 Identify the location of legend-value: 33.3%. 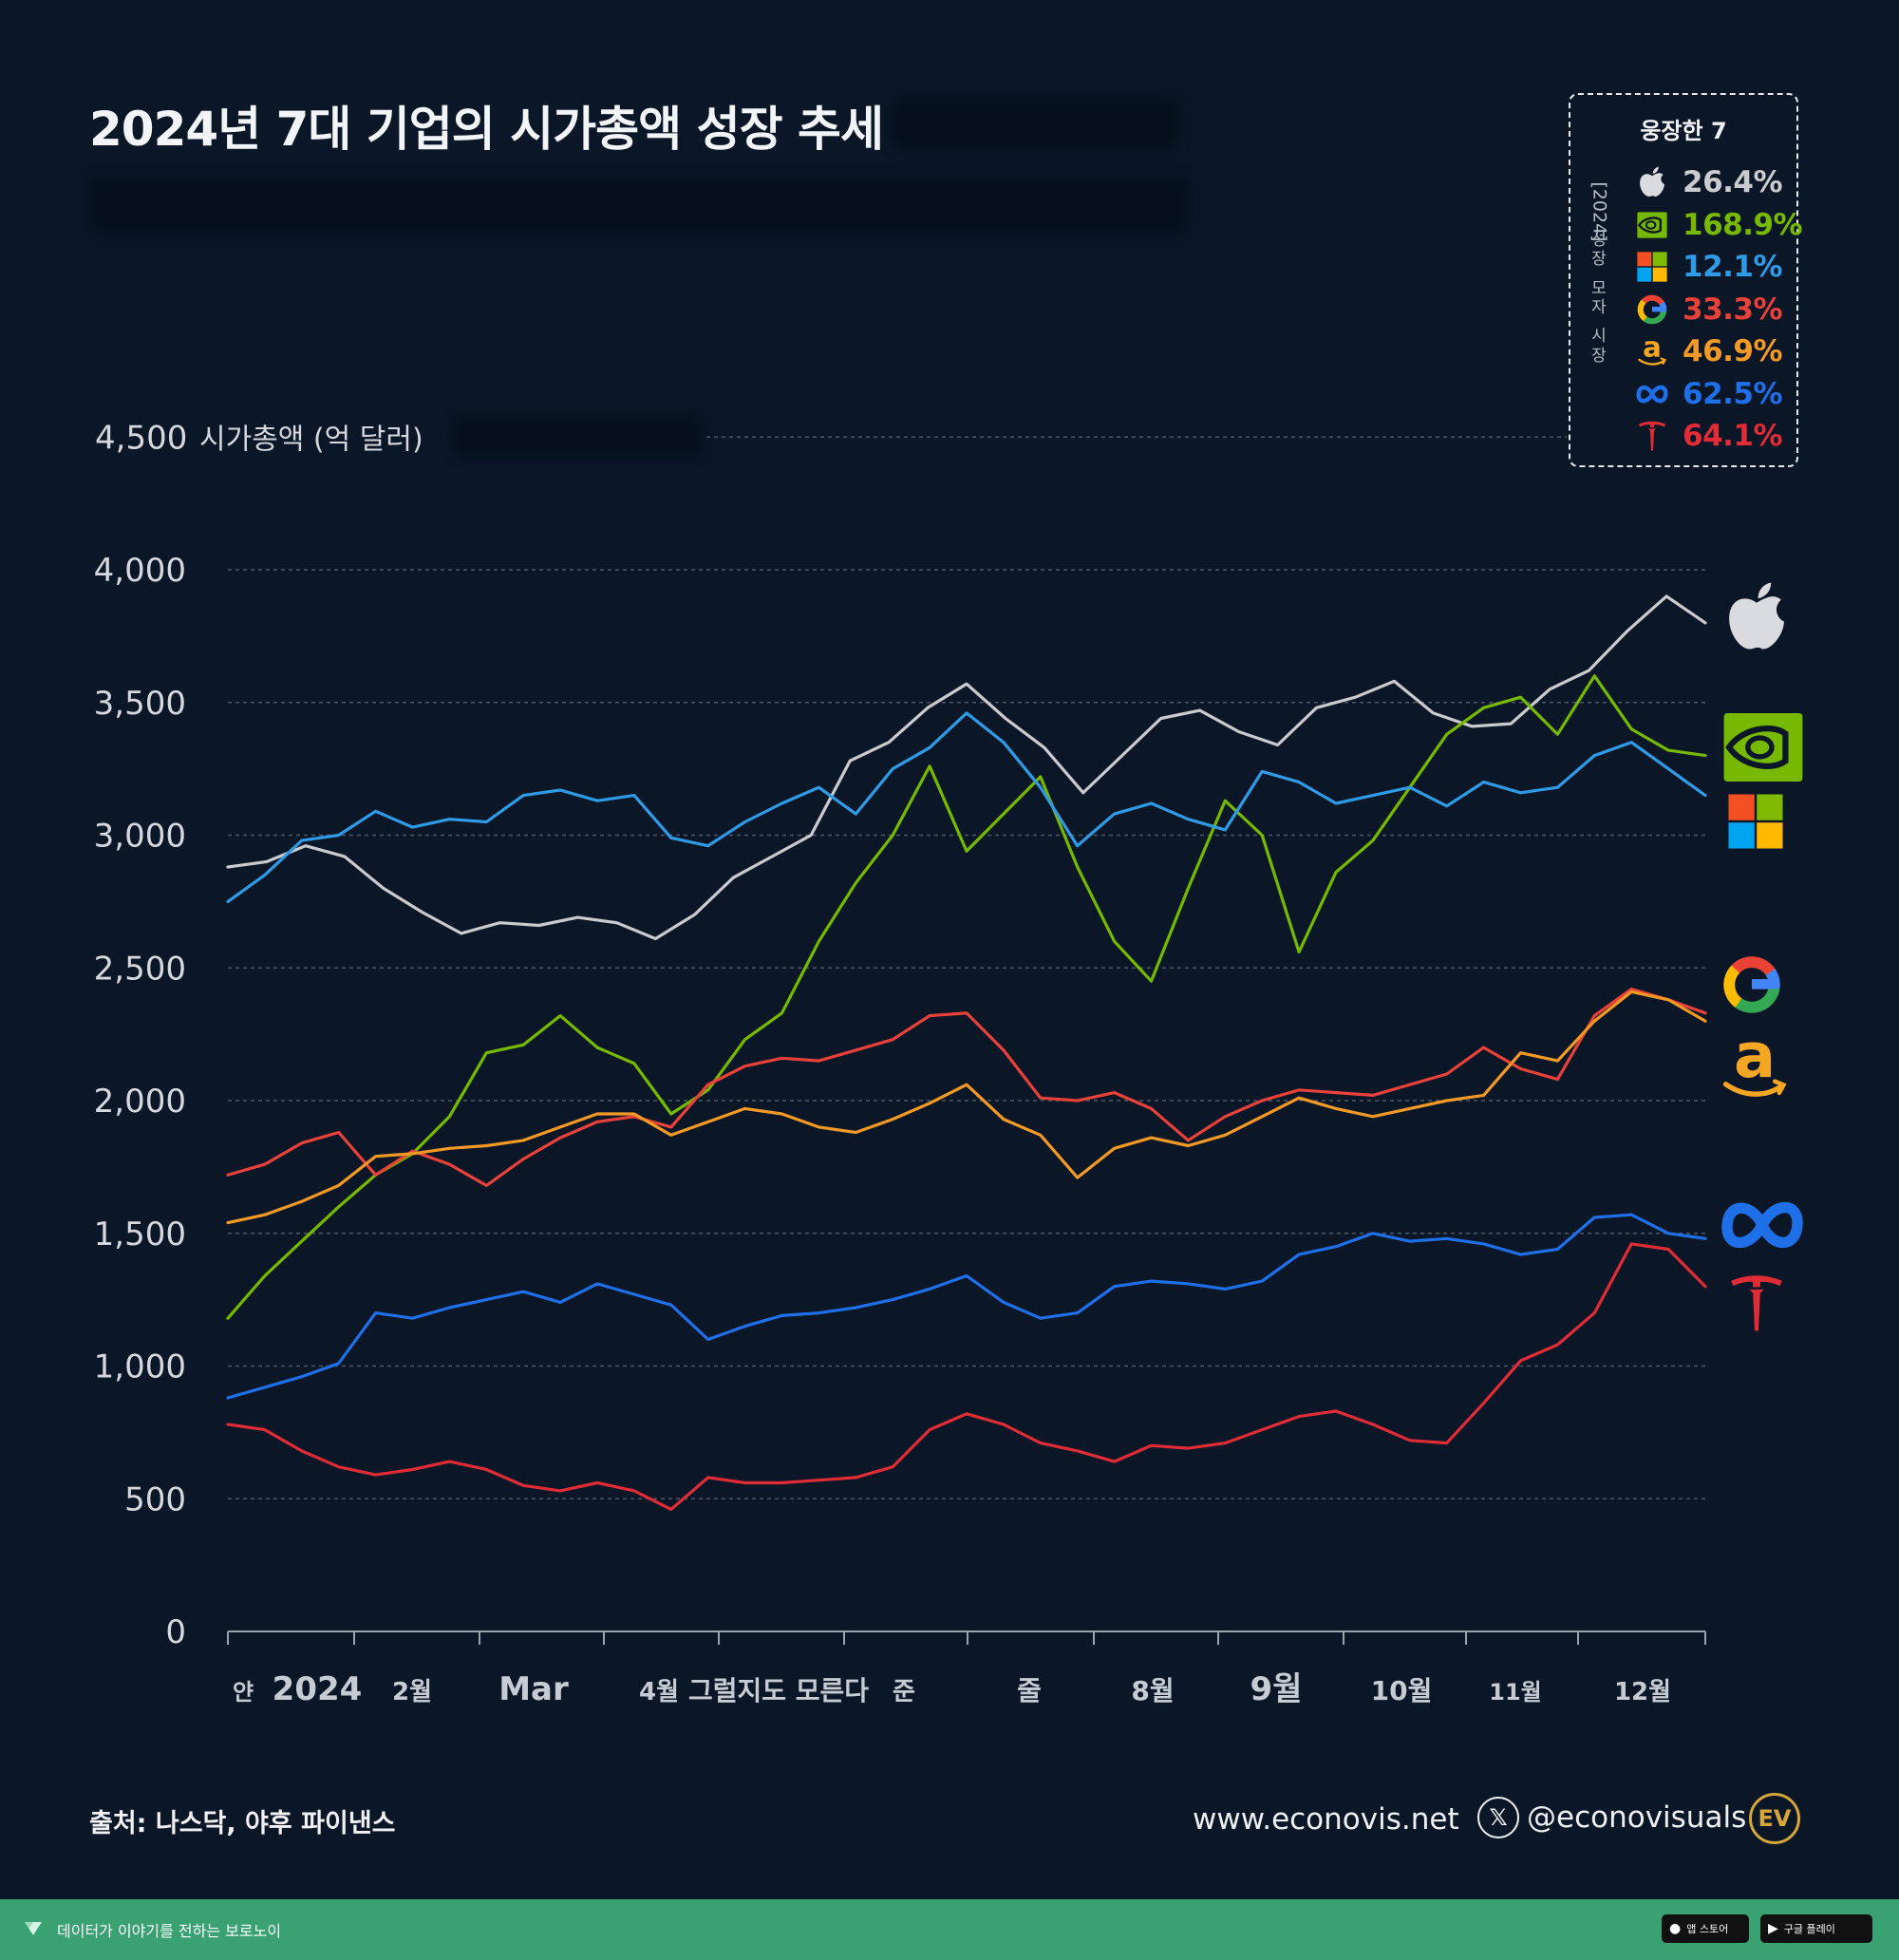
(1733, 309).